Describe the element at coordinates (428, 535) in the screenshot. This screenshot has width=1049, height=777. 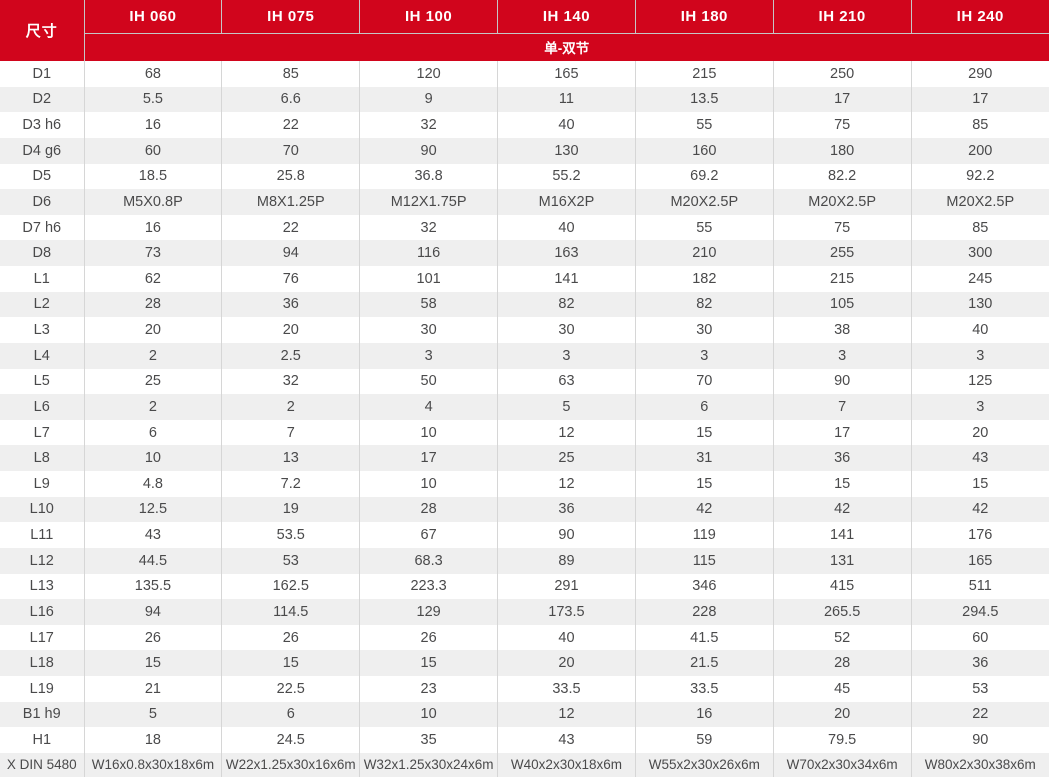
I see `cell: 67` at that location.